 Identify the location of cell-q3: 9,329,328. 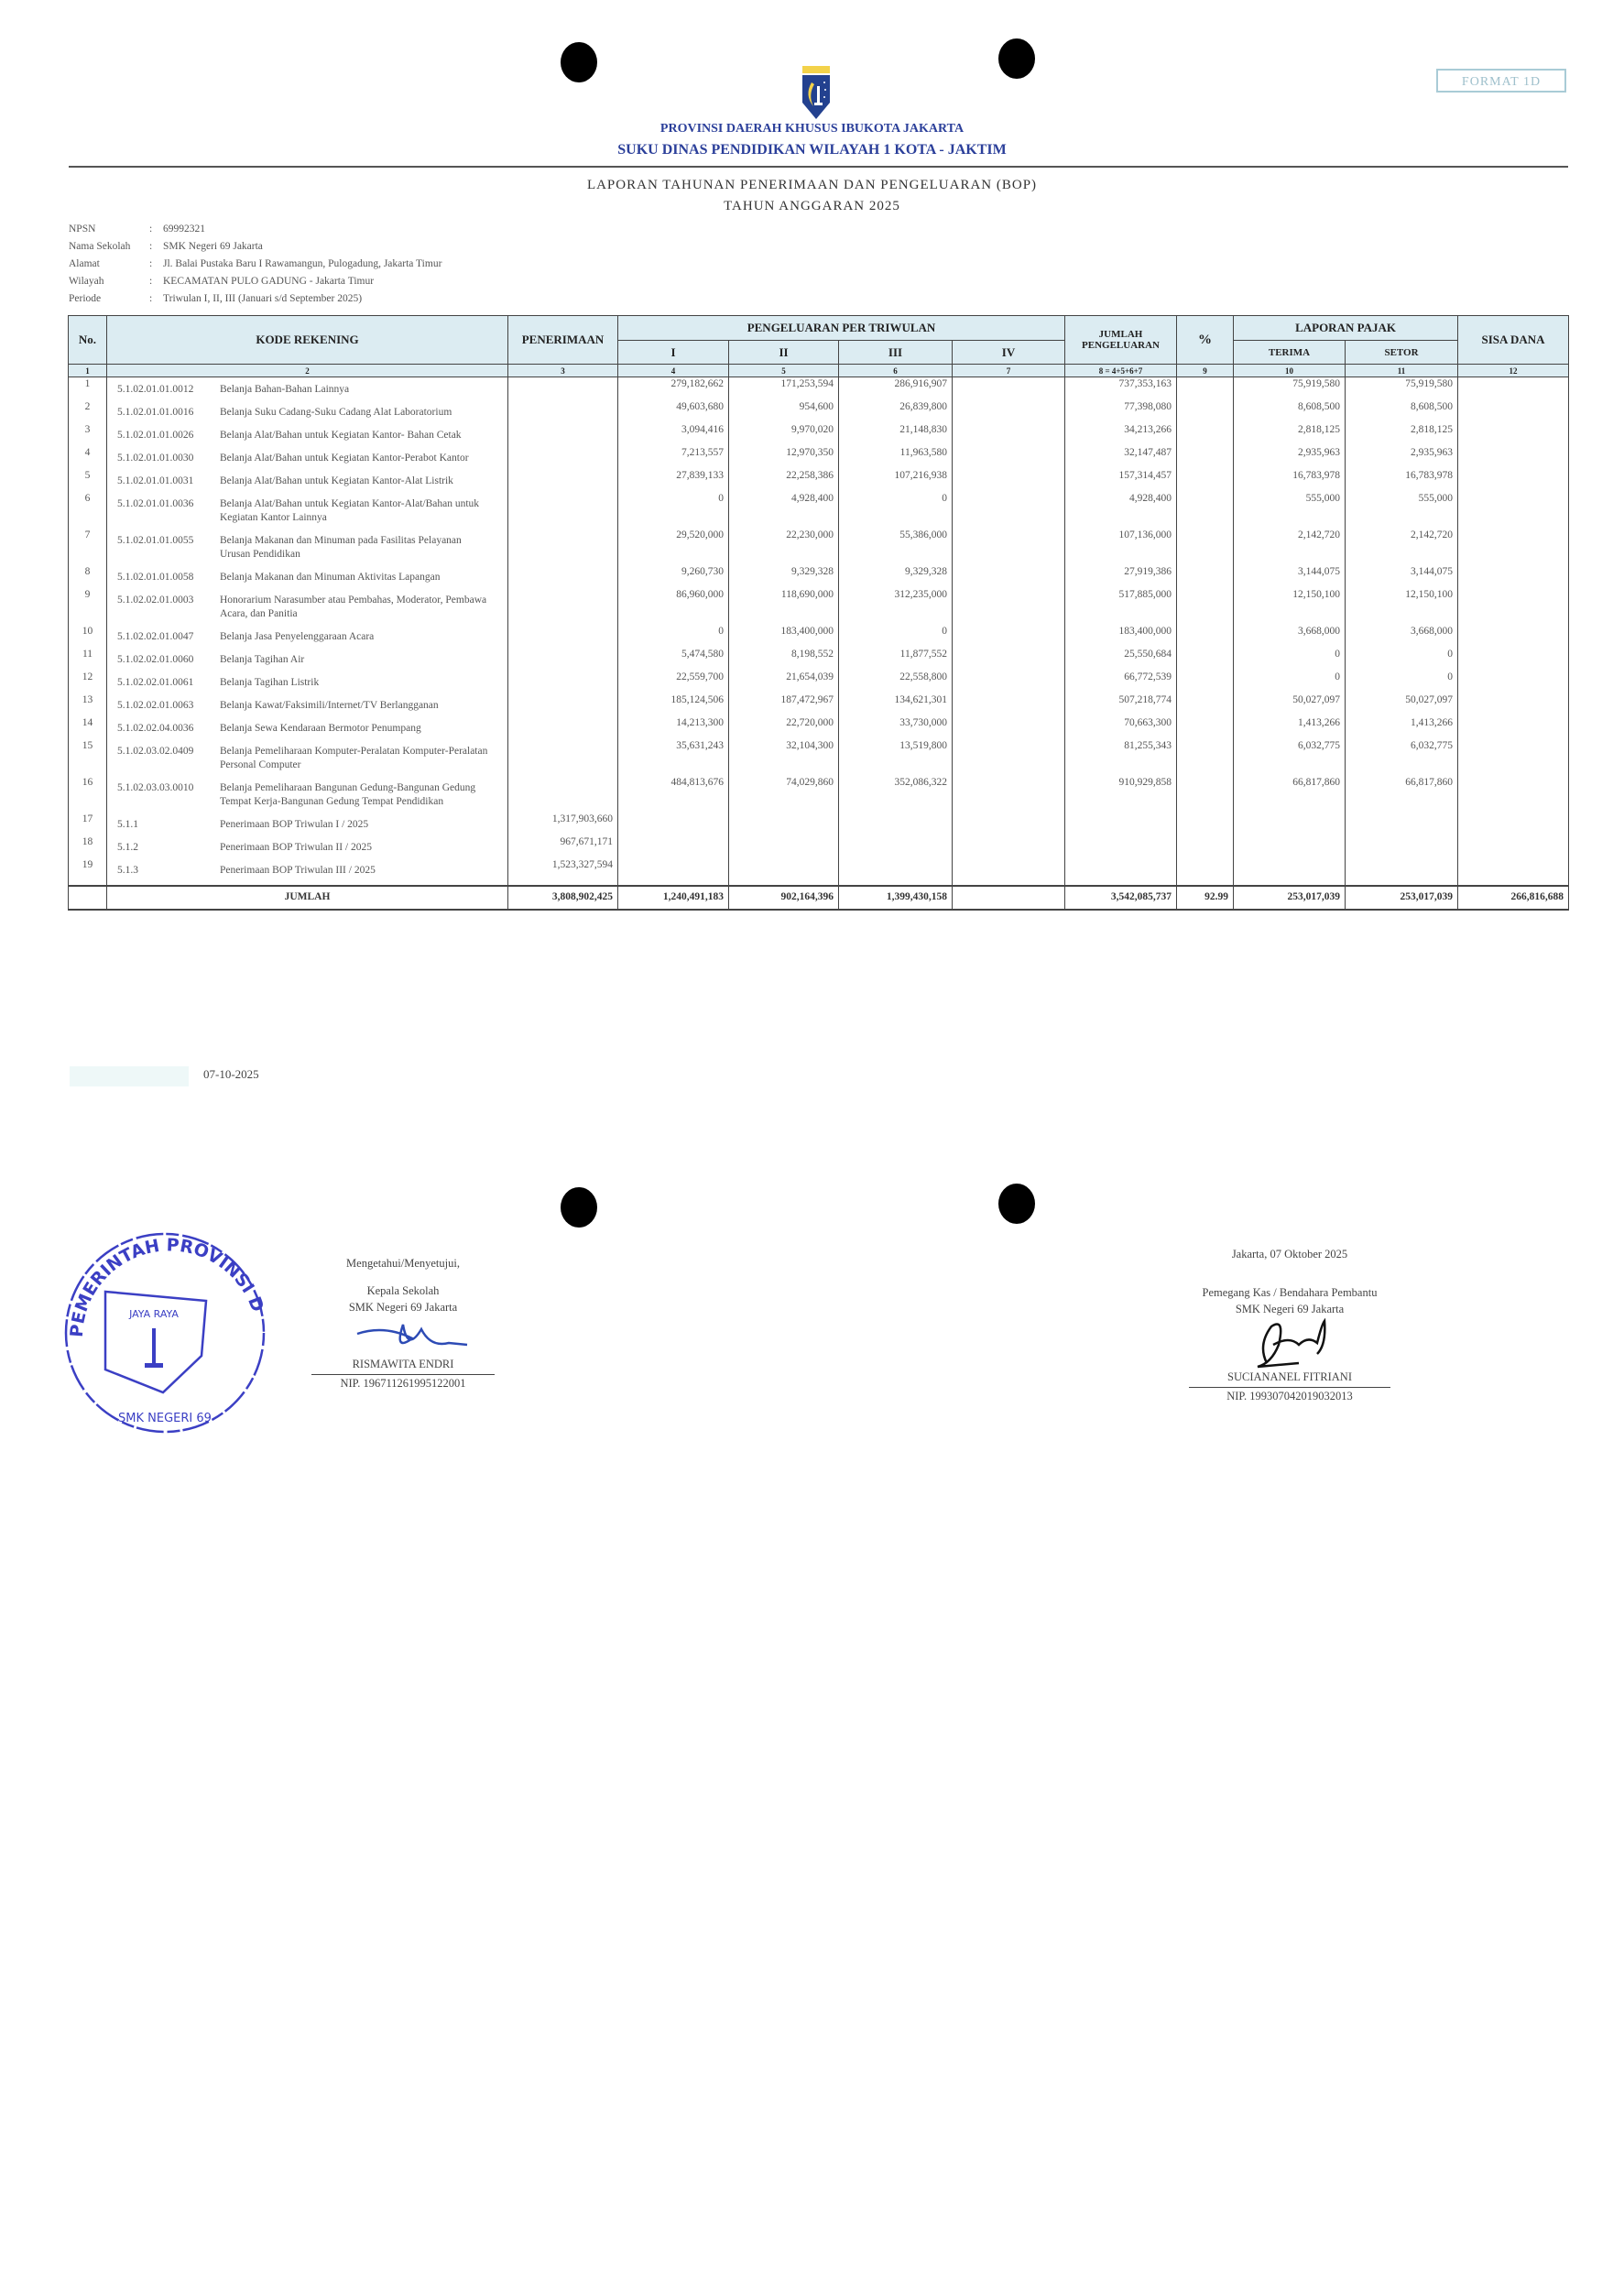
(895, 576).